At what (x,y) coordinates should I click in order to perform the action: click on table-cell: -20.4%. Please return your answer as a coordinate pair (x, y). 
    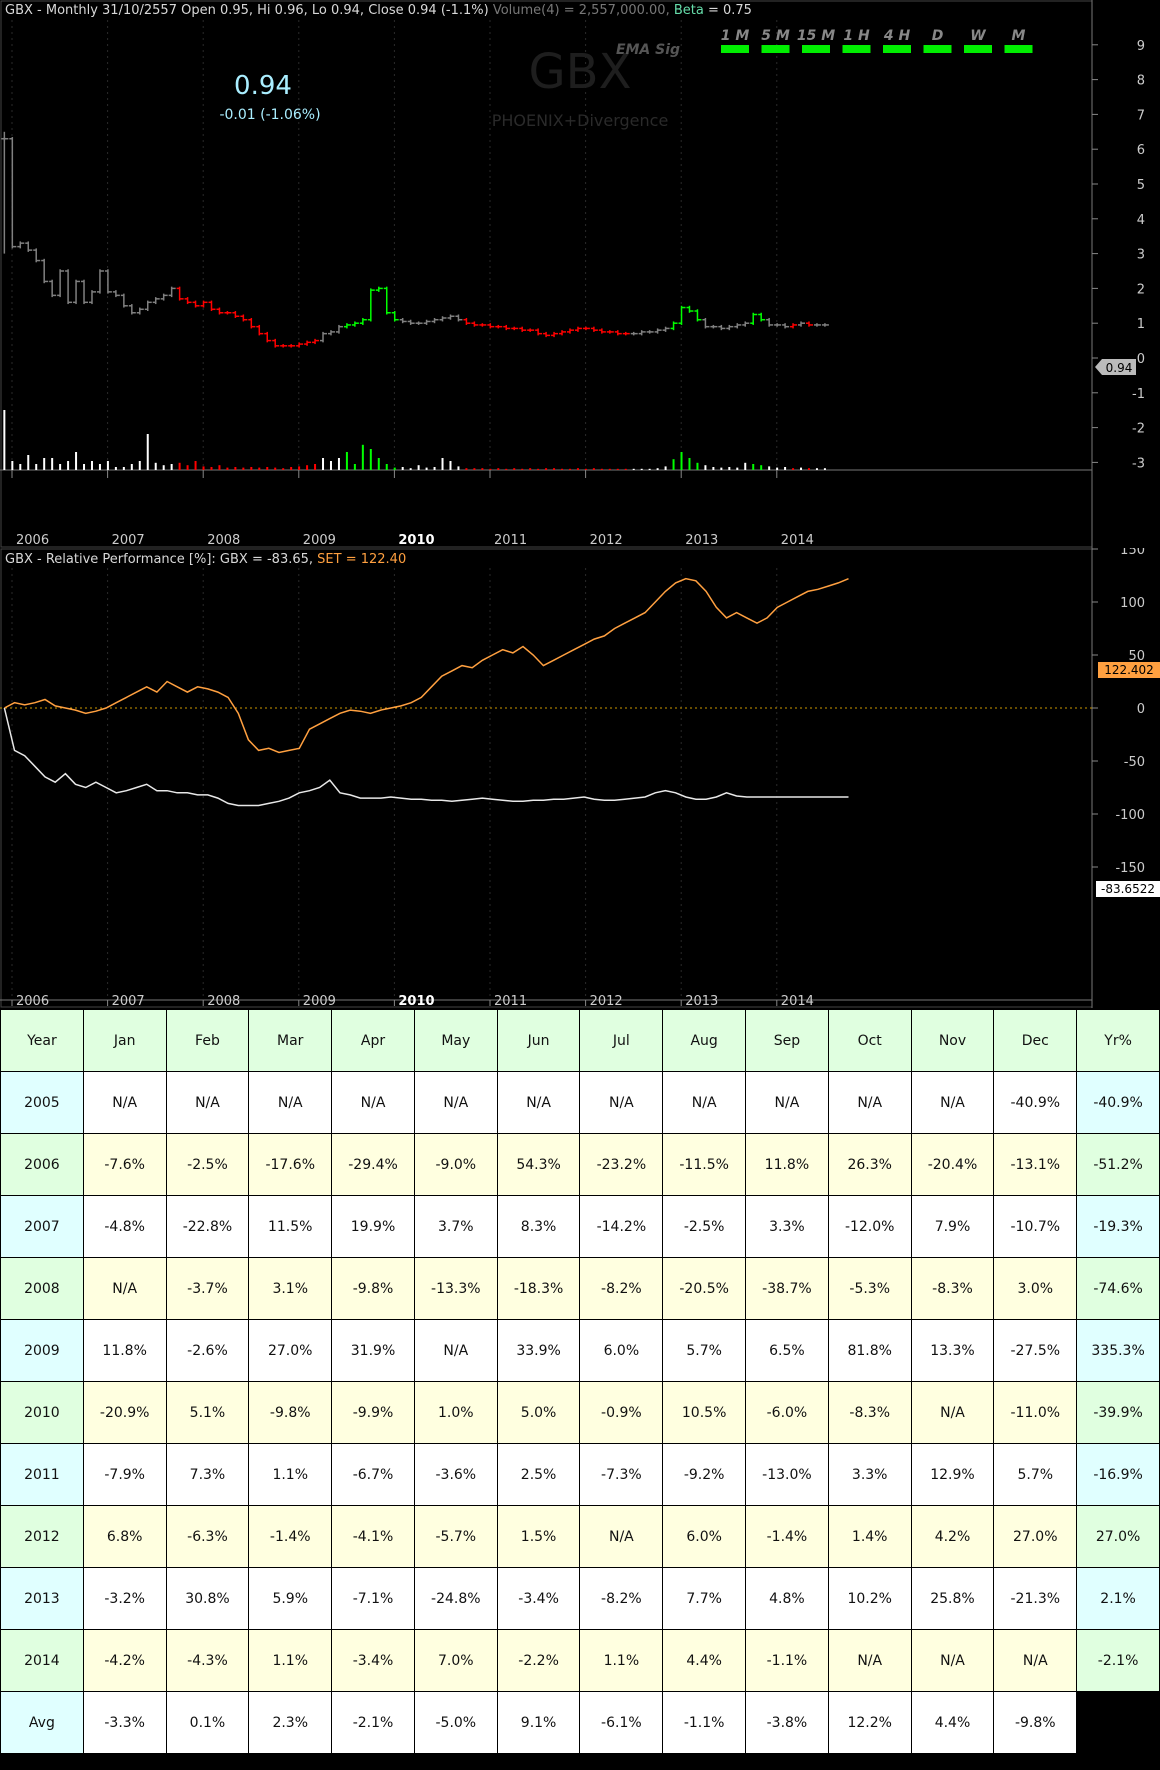
    Looking at the image, I should click on (952, 1164).